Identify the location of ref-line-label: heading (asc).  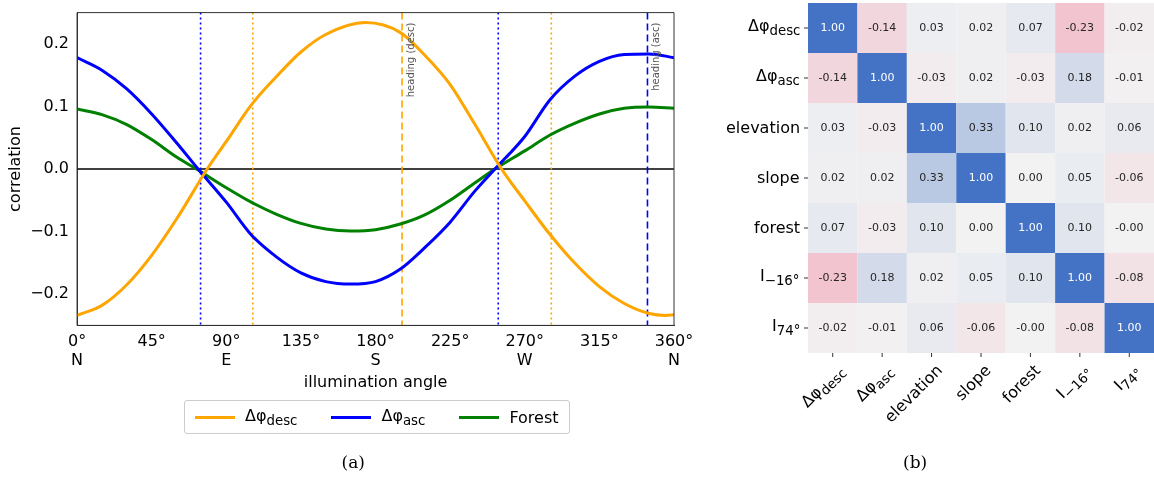
(656, 56).